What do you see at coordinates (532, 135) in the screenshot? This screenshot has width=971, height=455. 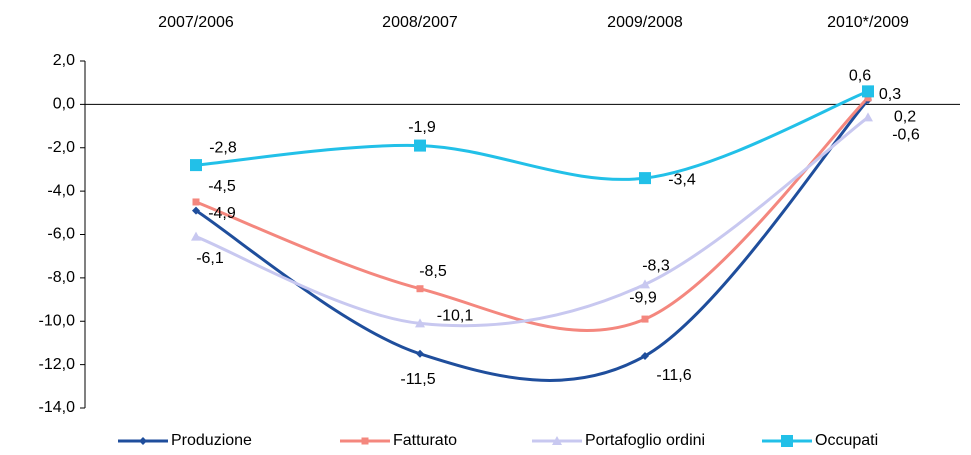 I see `series-line` at bounding box center [532, 135].